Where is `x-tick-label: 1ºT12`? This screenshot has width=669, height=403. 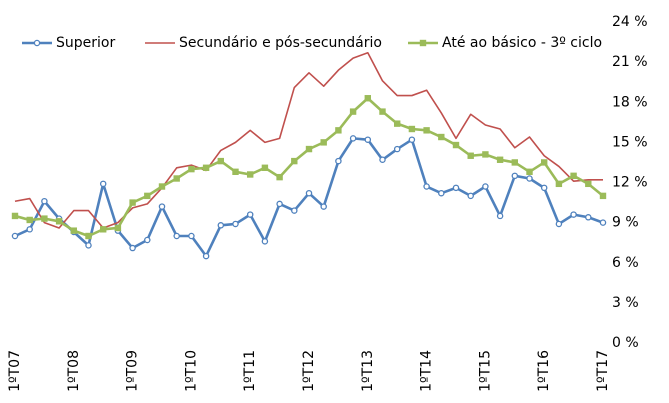 x-tick-label: 1ºT12 is located at coordinates (309, 371).